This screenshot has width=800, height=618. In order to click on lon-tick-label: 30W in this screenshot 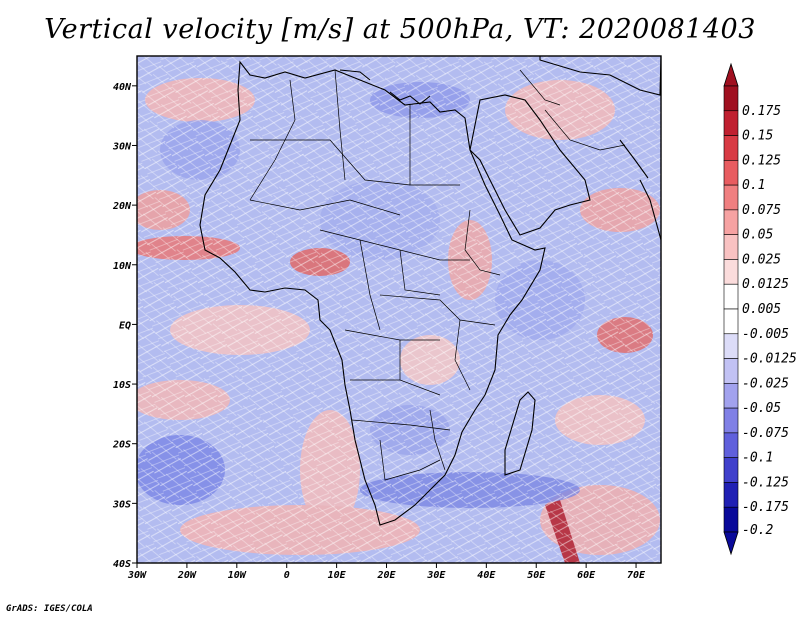, I will do `click(137, 575)`.